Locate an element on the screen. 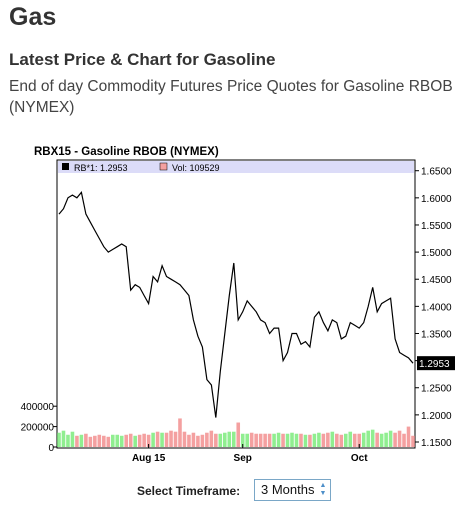 This screenshot has width=472, height=511. price-tick-label: 1.5500 is located at coordinates (436, 226).